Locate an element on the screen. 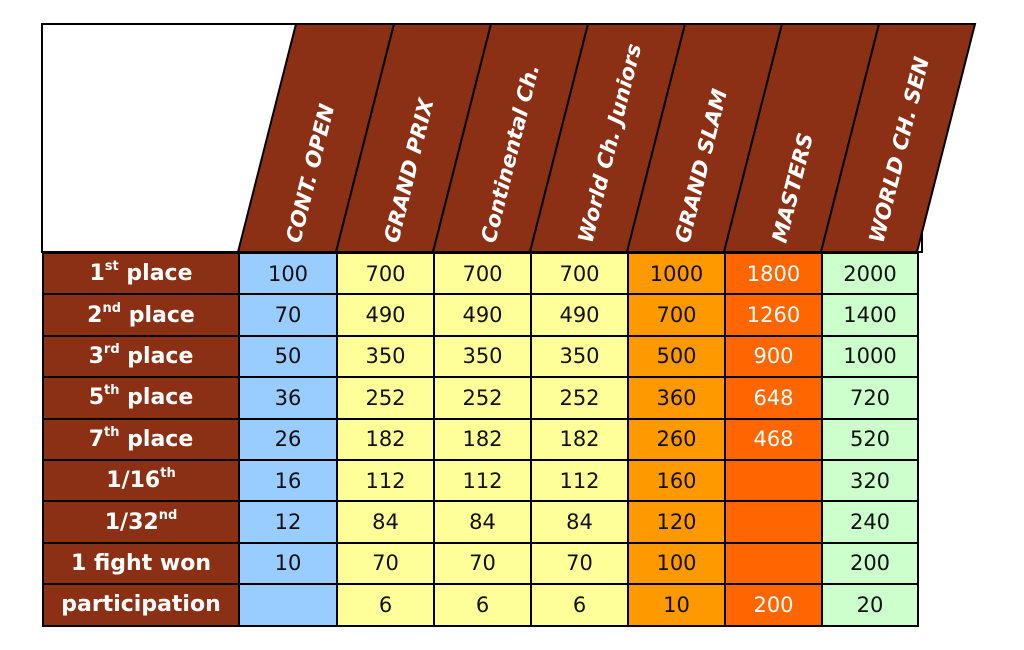 The width and height of the screenshot is (1024, 650). row-label-base: 7 is located at coordinates (96, 439).